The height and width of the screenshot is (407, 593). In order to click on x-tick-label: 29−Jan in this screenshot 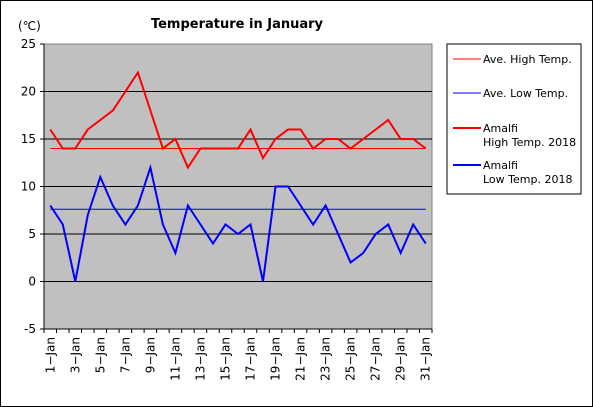, I will do `click(401, 359)`.